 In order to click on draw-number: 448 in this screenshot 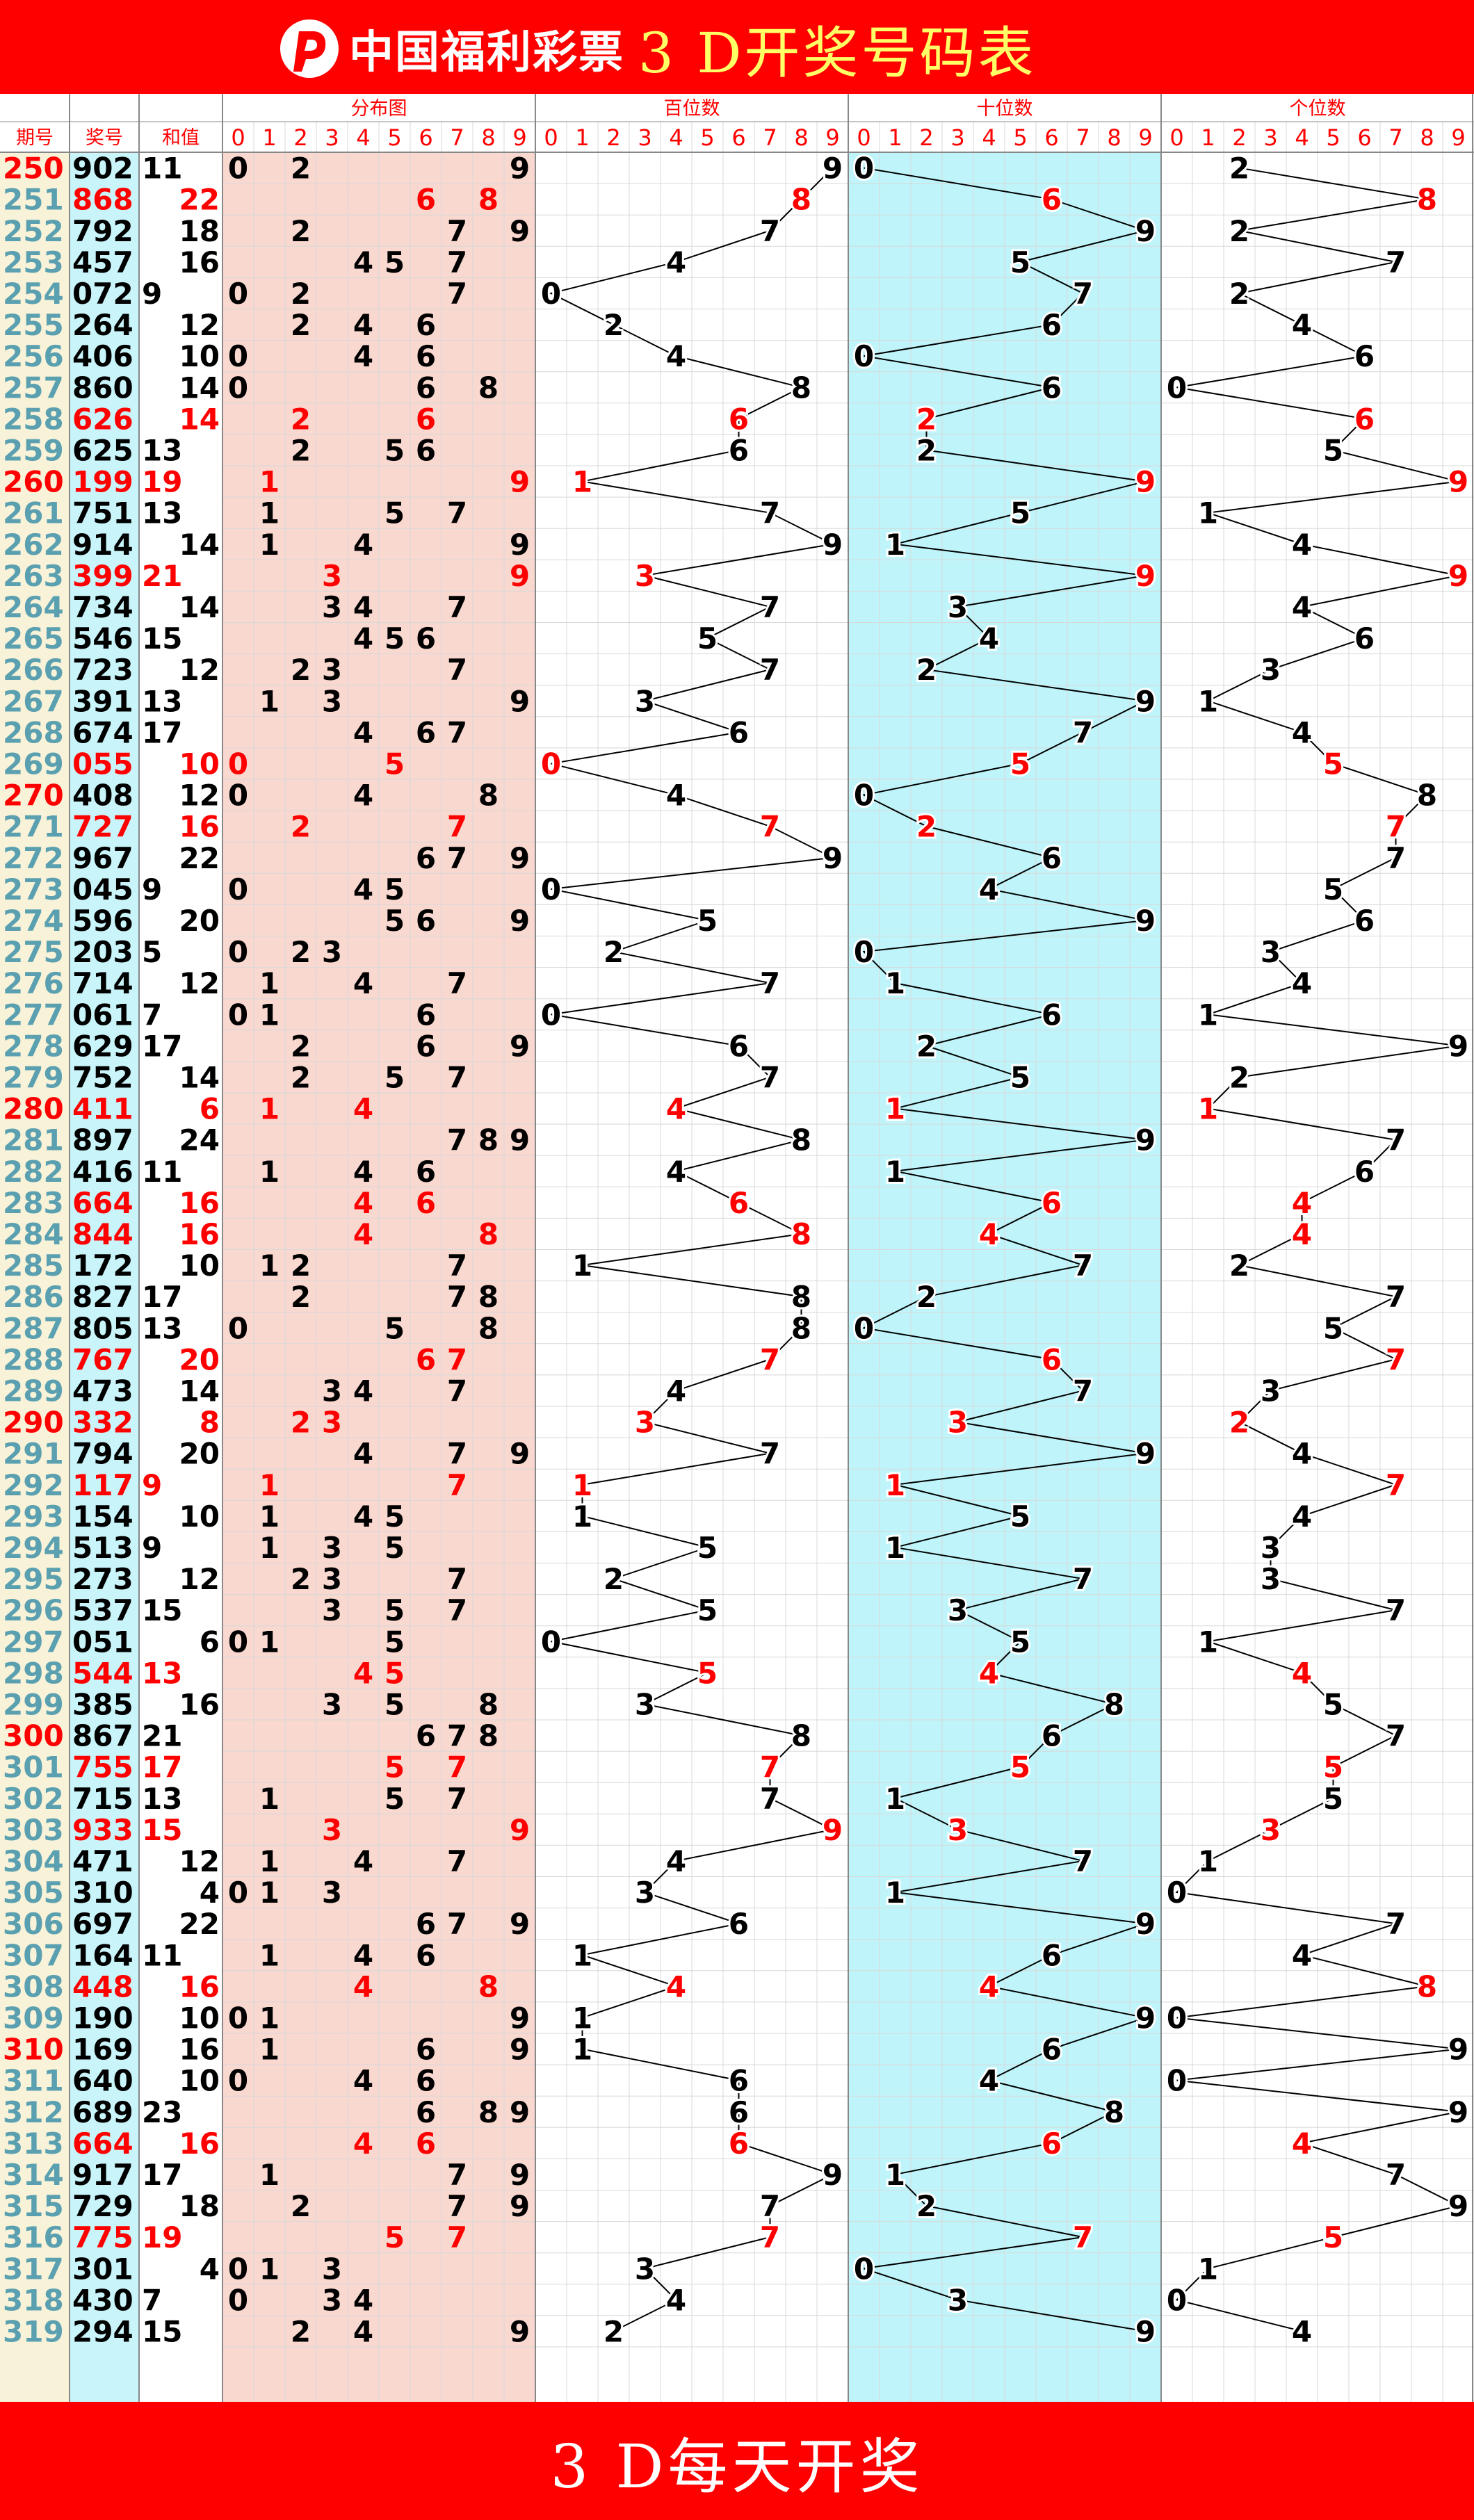, I will do `click(102, 1986)`.